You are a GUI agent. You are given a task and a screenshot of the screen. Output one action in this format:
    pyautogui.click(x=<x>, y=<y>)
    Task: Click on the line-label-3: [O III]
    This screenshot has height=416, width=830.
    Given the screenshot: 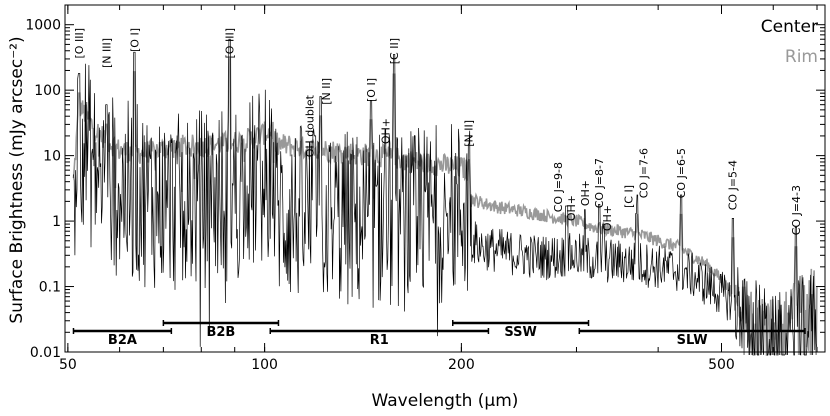 What is the action you would take?
    pyautogui.click(x=230, y=43)
    